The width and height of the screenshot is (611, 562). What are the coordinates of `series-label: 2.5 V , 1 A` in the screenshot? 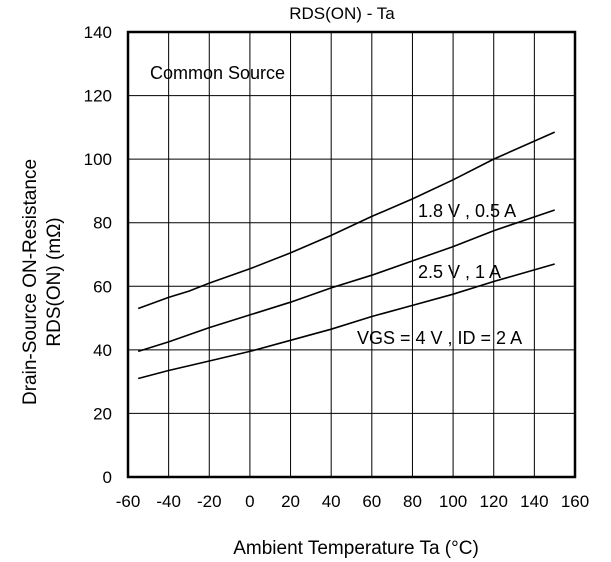 It's located at (459, 272).